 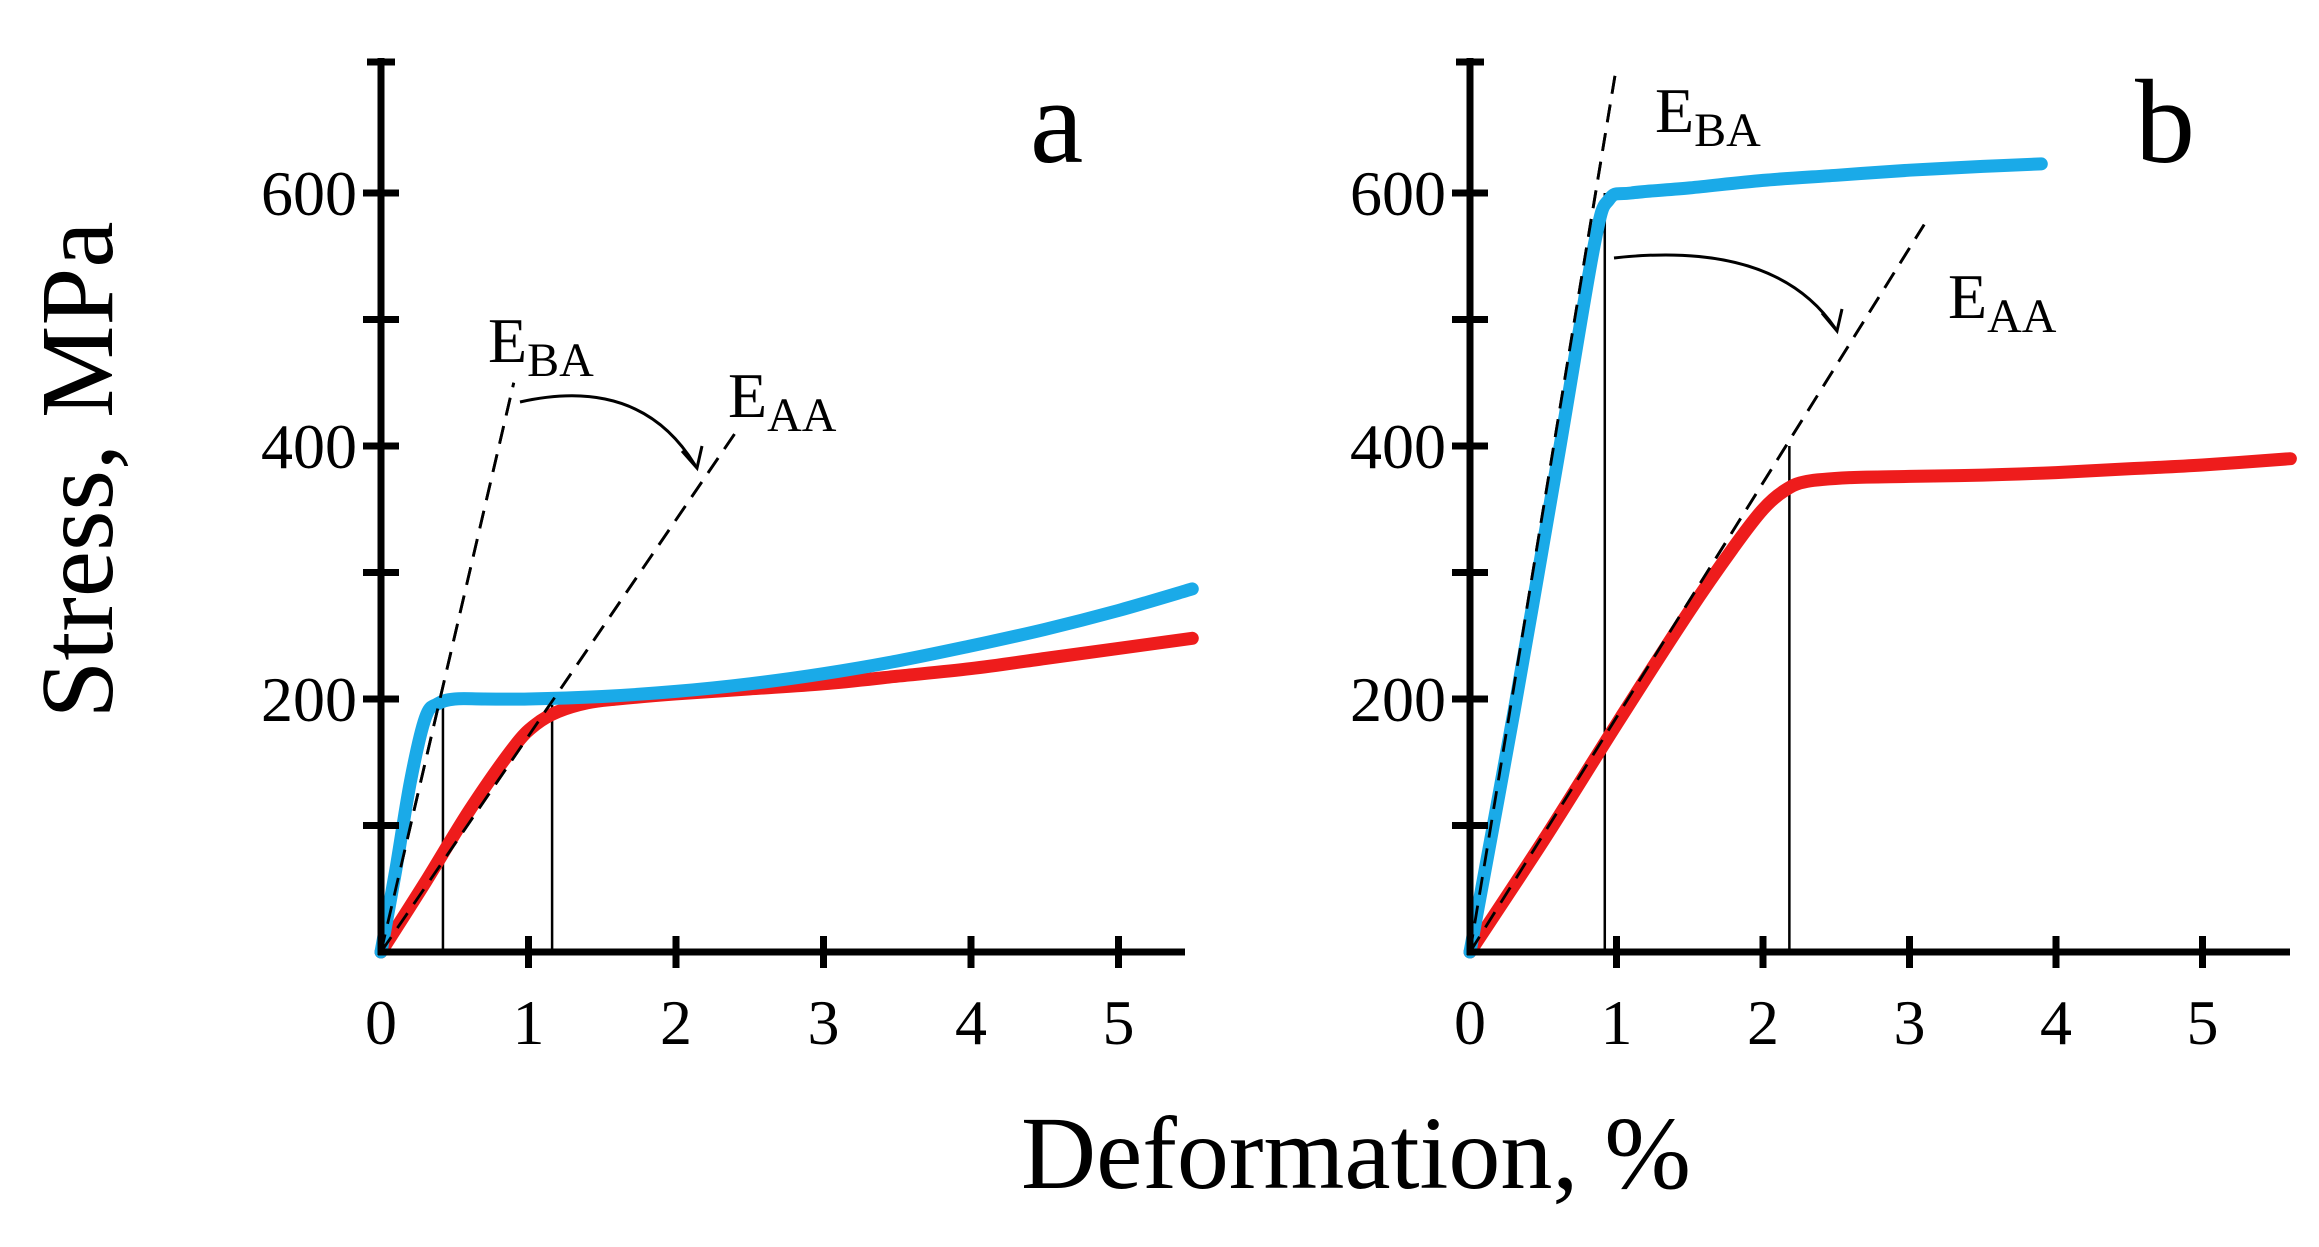 What do you see at coordinates (309, 446) in the screenshot?
I see `panel-a-y-tick-label-400: 400` at bounding box center [309, 446].